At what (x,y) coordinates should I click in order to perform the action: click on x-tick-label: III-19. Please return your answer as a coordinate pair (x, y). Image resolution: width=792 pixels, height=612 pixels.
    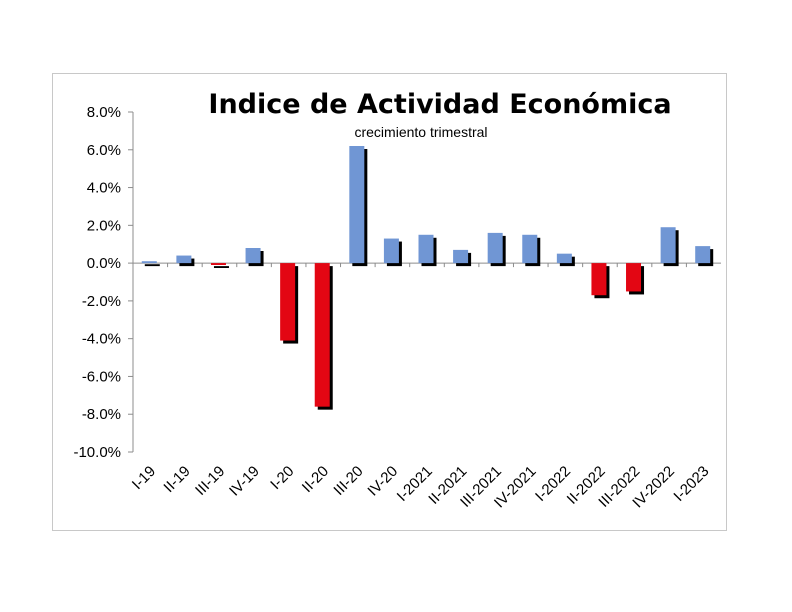
    Looking at the image, I should click on (210, 481).